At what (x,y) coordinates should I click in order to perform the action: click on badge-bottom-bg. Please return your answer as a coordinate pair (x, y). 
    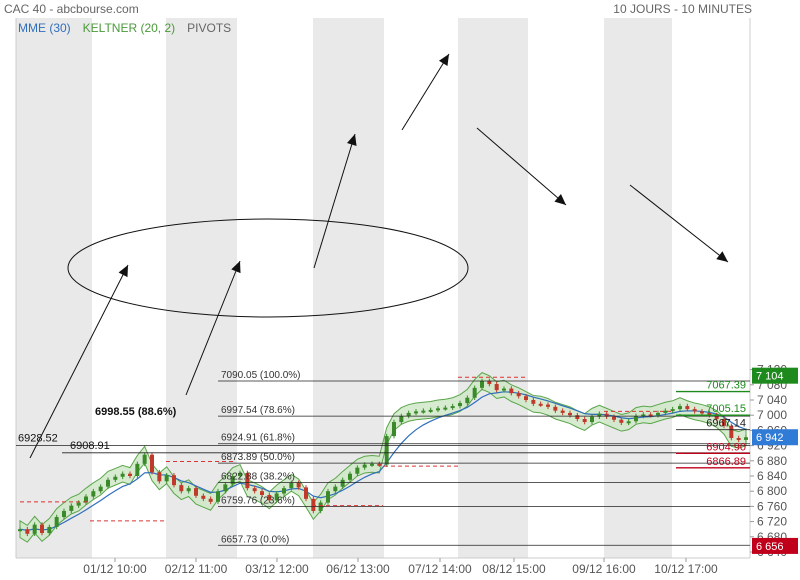
    Looking at the image, I should click on (775, 545).